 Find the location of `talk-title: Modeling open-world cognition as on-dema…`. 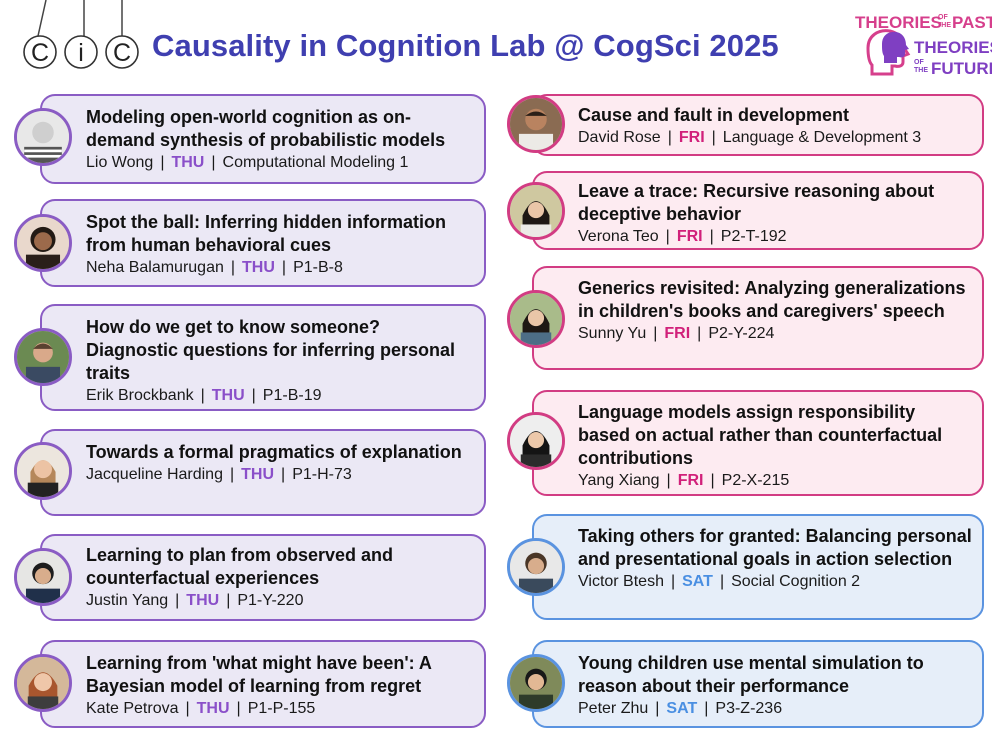

talk-title: Modeling open-world cognition as on-dema… is located at coordinates (266, 128).